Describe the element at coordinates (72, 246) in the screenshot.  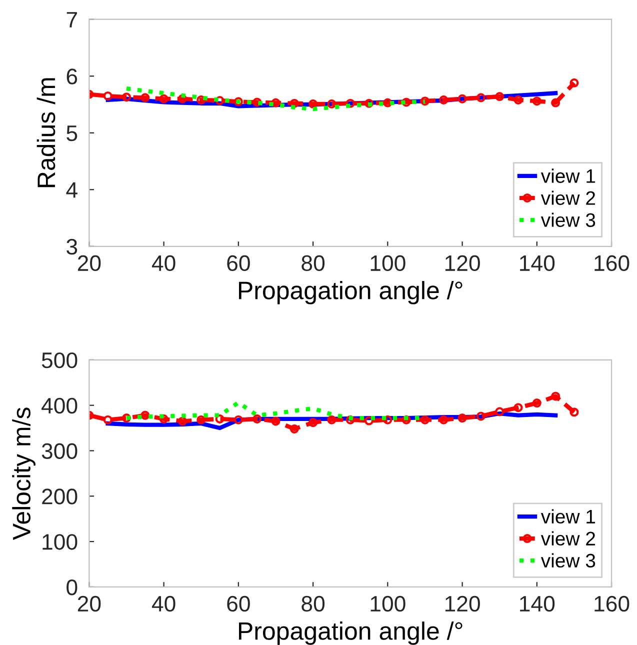
I see `y-tick-label: 3` at that location.